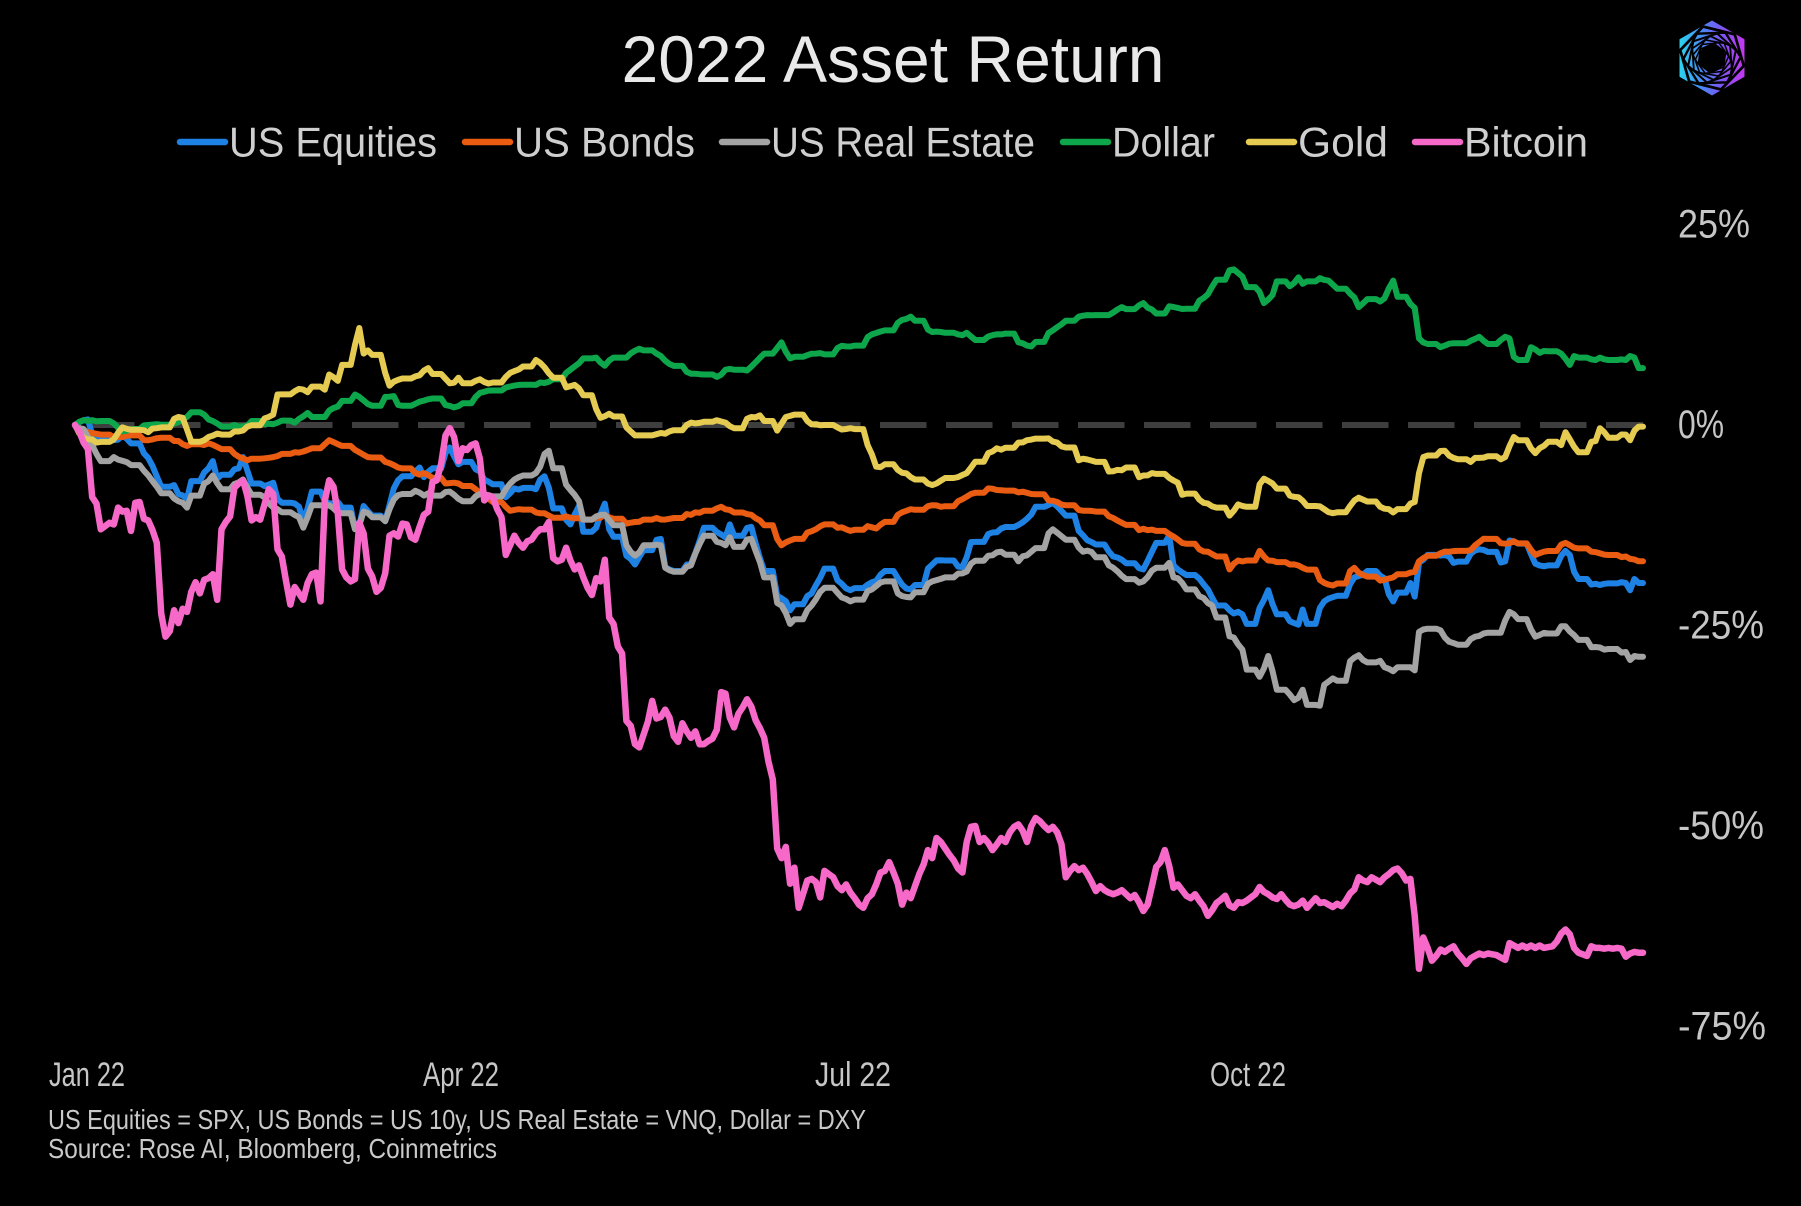 The height and width of the screenshot is (1206, 1801). What do you see at coordinates (272, 1148) in the screenshot?
I see `svg-text:Source: Rose AI, Bloomberg, Co: Source: Rose AI, Bloomberg, Coinmetrics` at bounding box center [272, 1148].